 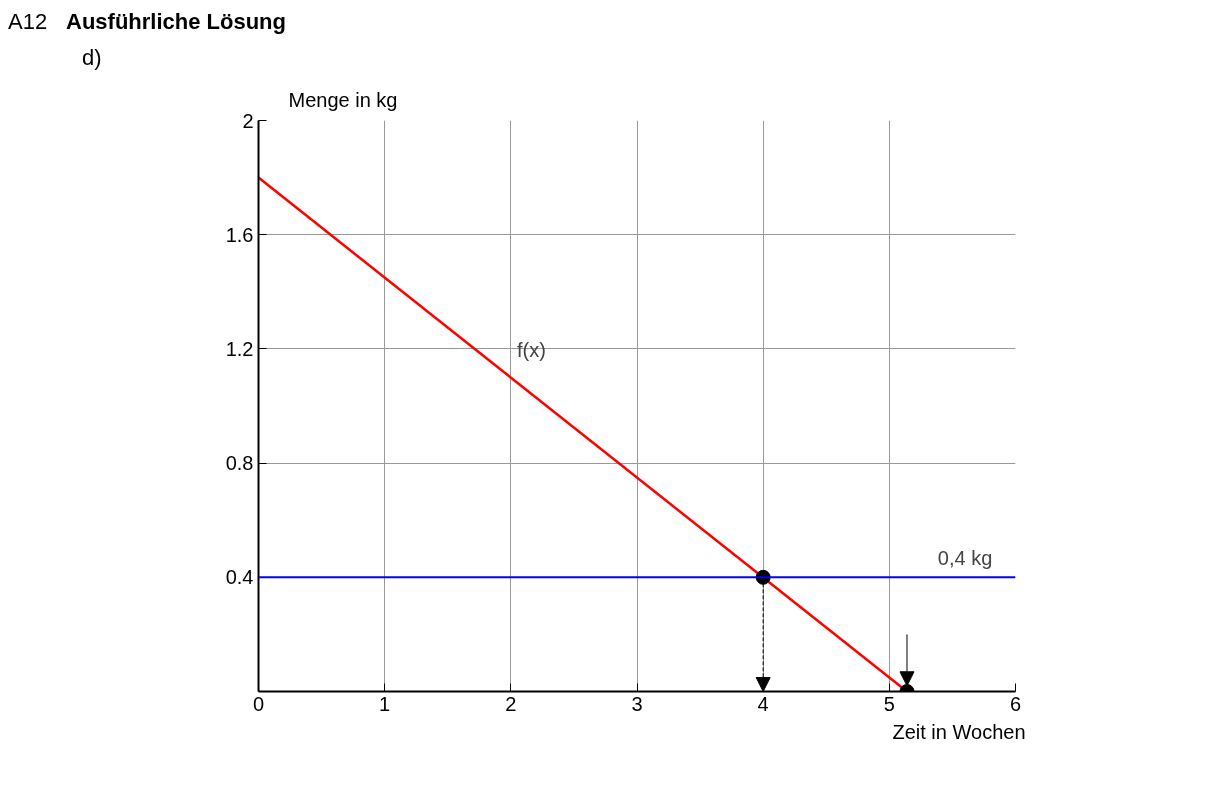 What do you see at coordinates (343, 99) in the screenshot?
I see `y-axis-title: Menge in kg` at bounding box center [343, 99].